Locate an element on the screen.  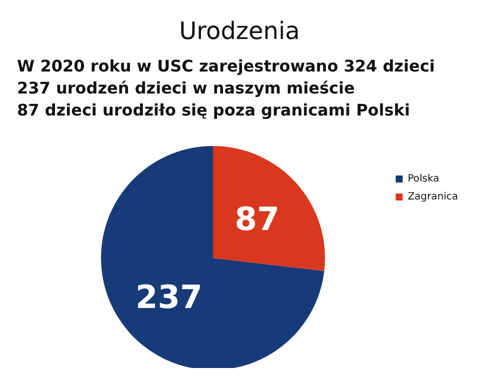
data-label: 237 is located at coordinates (169, 297).